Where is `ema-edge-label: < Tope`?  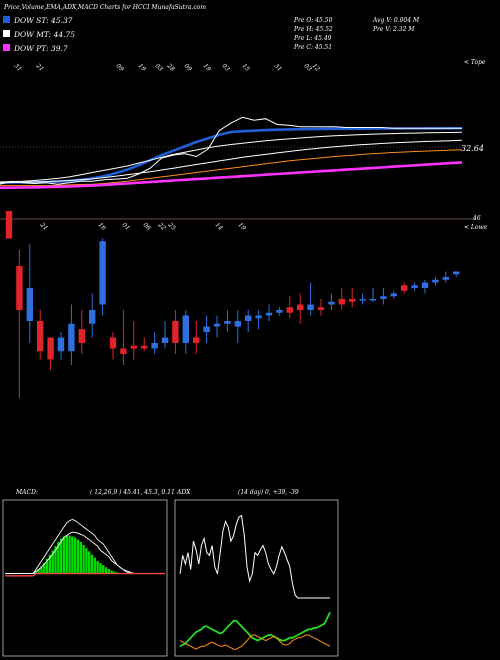 ema-edge-label: < Tope is located at coordinates (475, 62).